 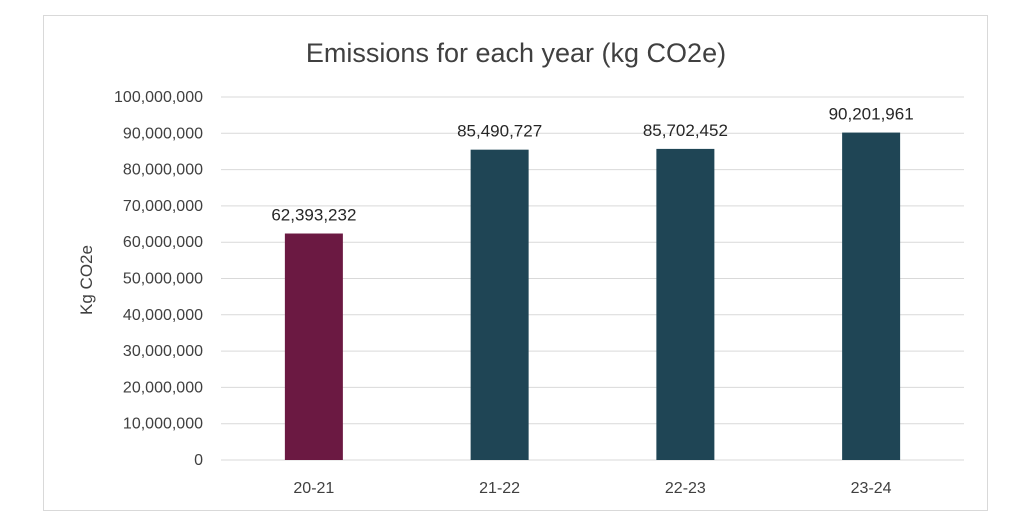 I want to click on y-tick-label: 70,000,000, so click(x=163, y=206).